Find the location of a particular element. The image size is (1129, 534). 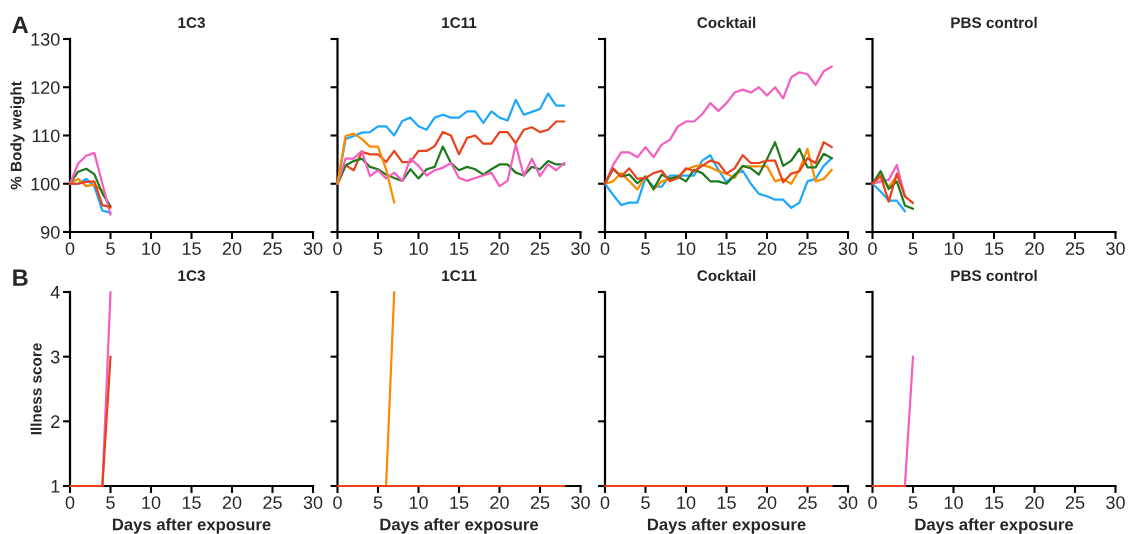

y-tick-label: 1 is located at coordinates (55, 486).